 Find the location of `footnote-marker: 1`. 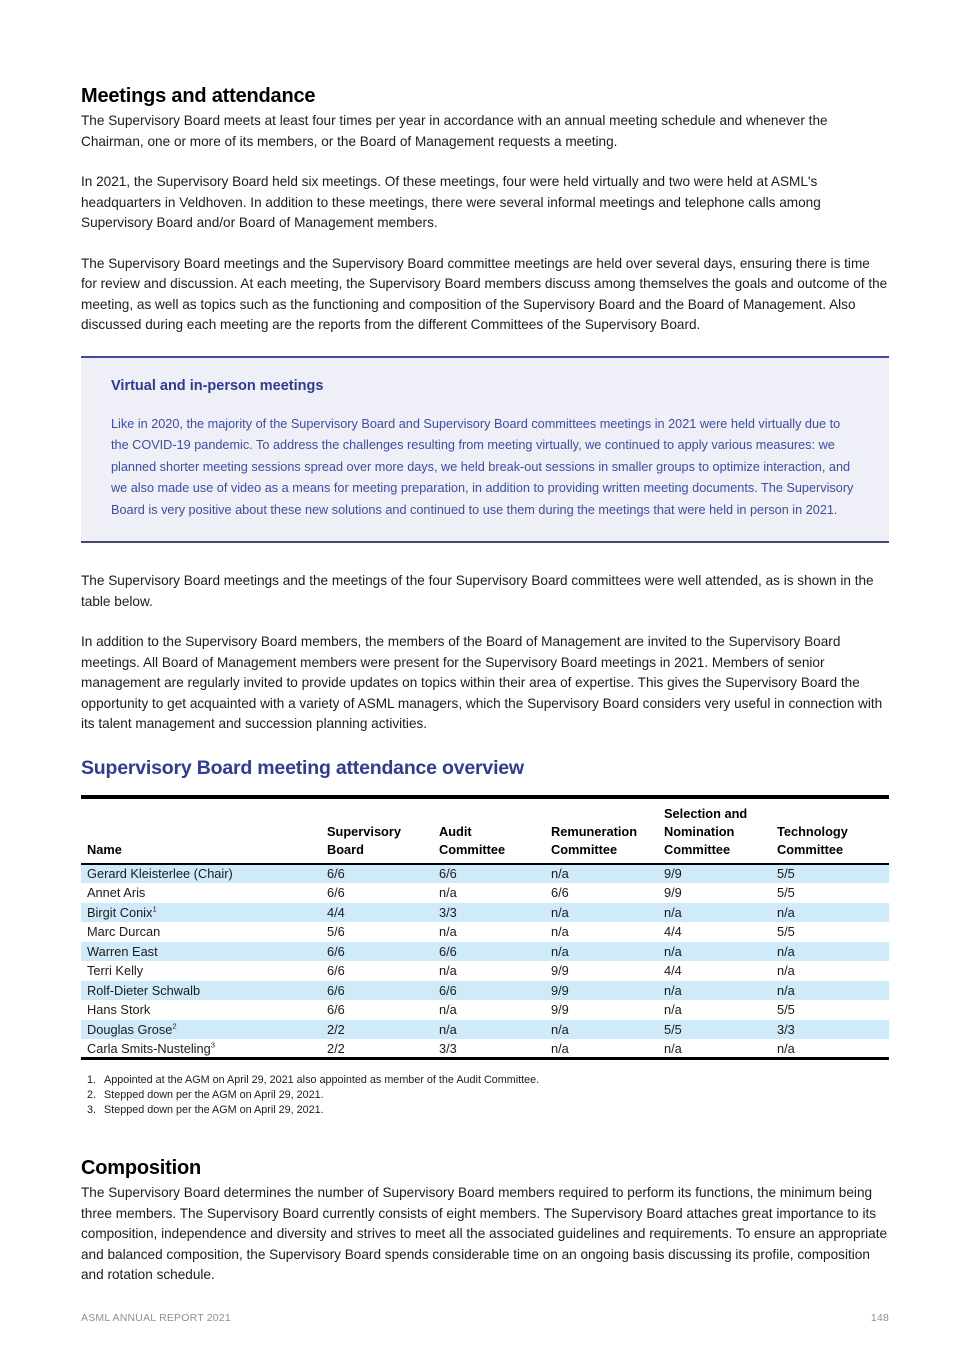

footnote-marker: 1 is located at coordinates (154, 909).